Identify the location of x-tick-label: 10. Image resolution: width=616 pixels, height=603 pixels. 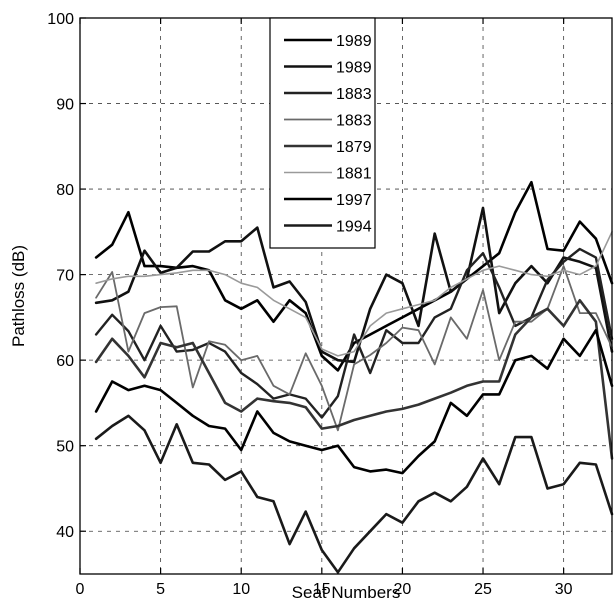
(241, 589).